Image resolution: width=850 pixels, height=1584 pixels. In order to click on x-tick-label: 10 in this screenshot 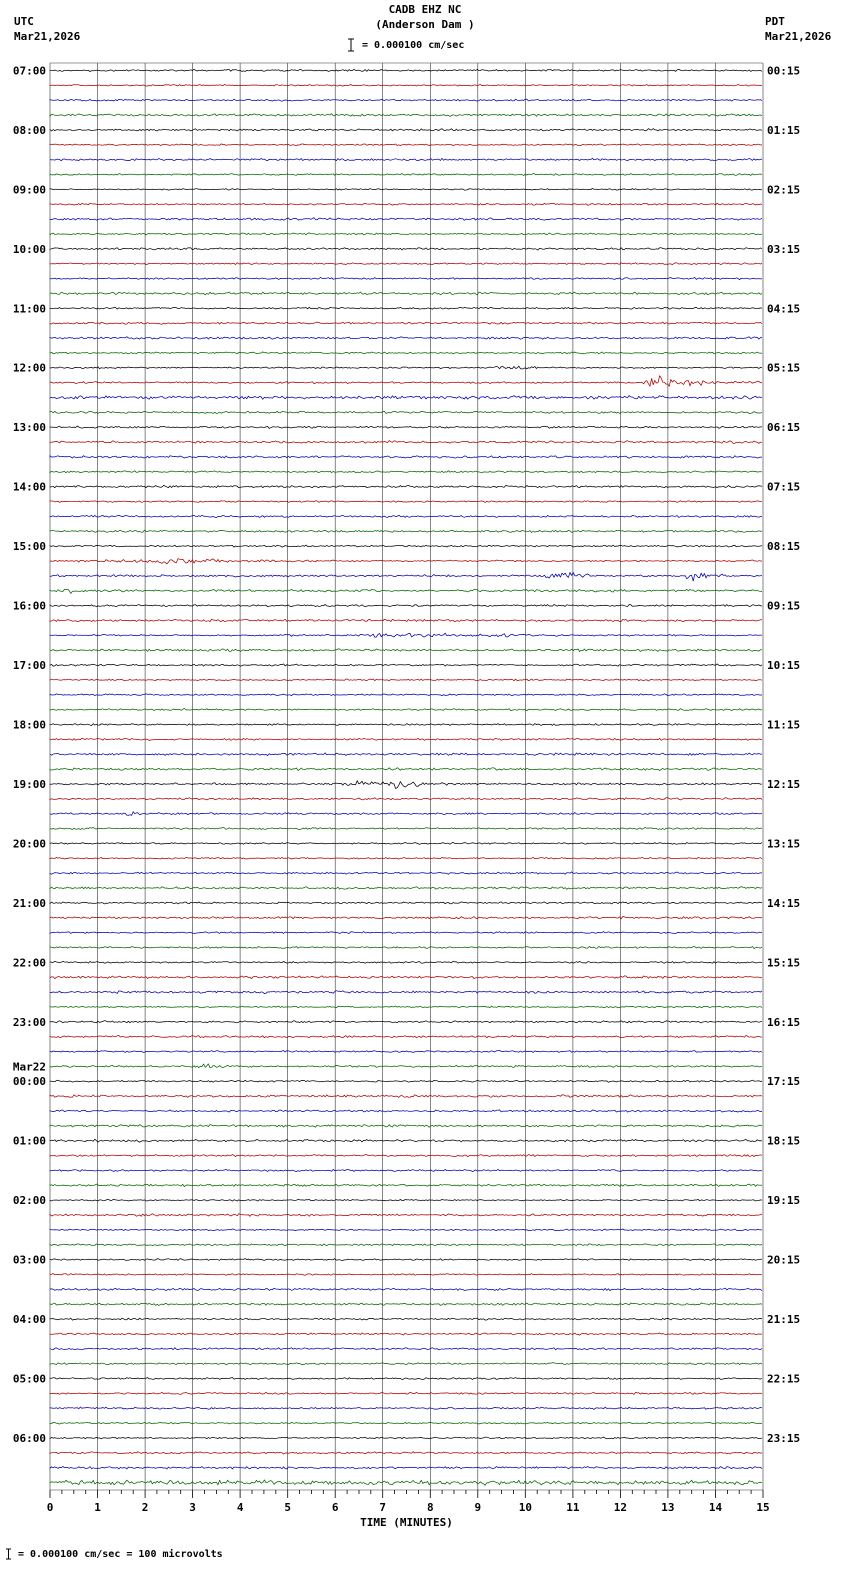, I will do `click(525, 1507)`.